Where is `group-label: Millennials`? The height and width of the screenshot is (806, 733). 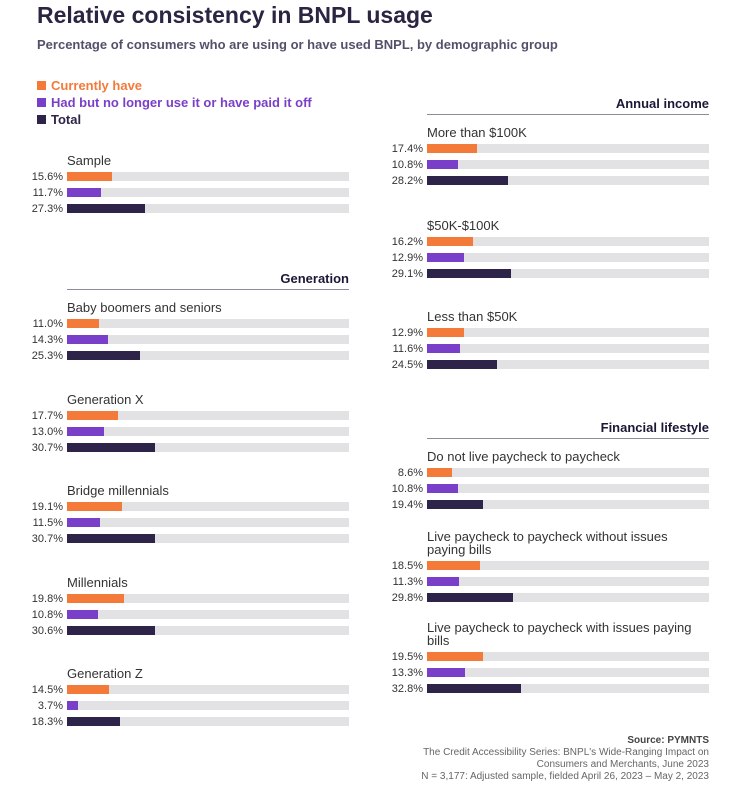 group-label: Millennials is located at coordinates (97, 582).